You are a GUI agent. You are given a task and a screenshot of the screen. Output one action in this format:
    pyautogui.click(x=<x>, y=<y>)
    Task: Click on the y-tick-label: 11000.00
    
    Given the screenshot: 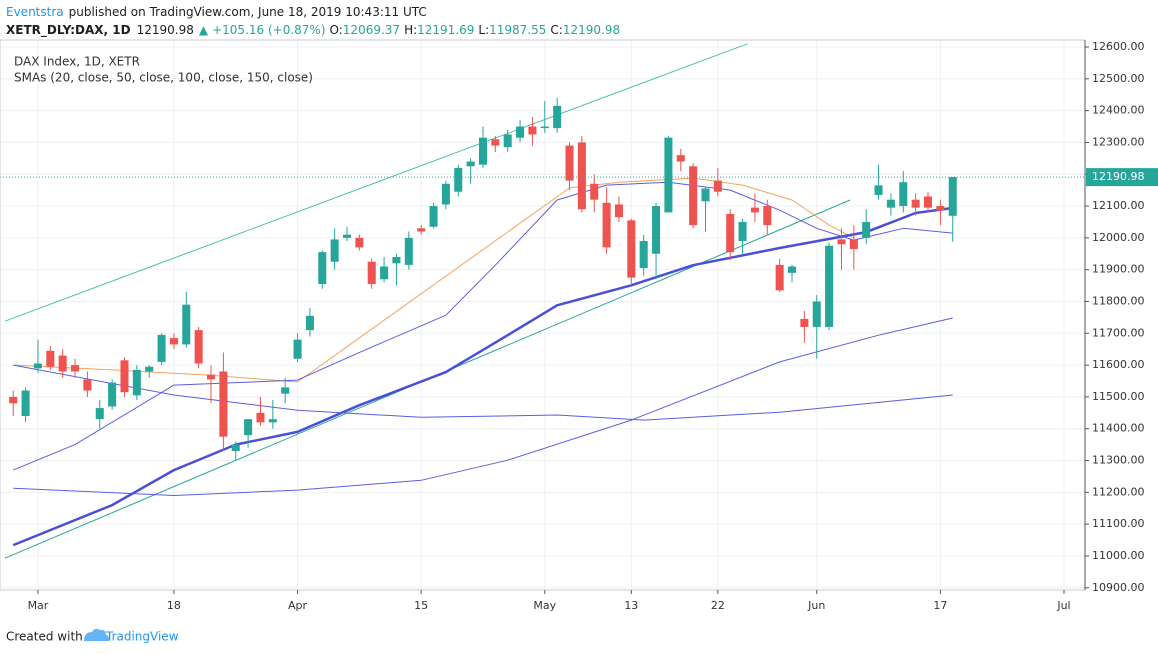 What is the action you would take?
    pyautogui.click(x=1118, y=555)
    